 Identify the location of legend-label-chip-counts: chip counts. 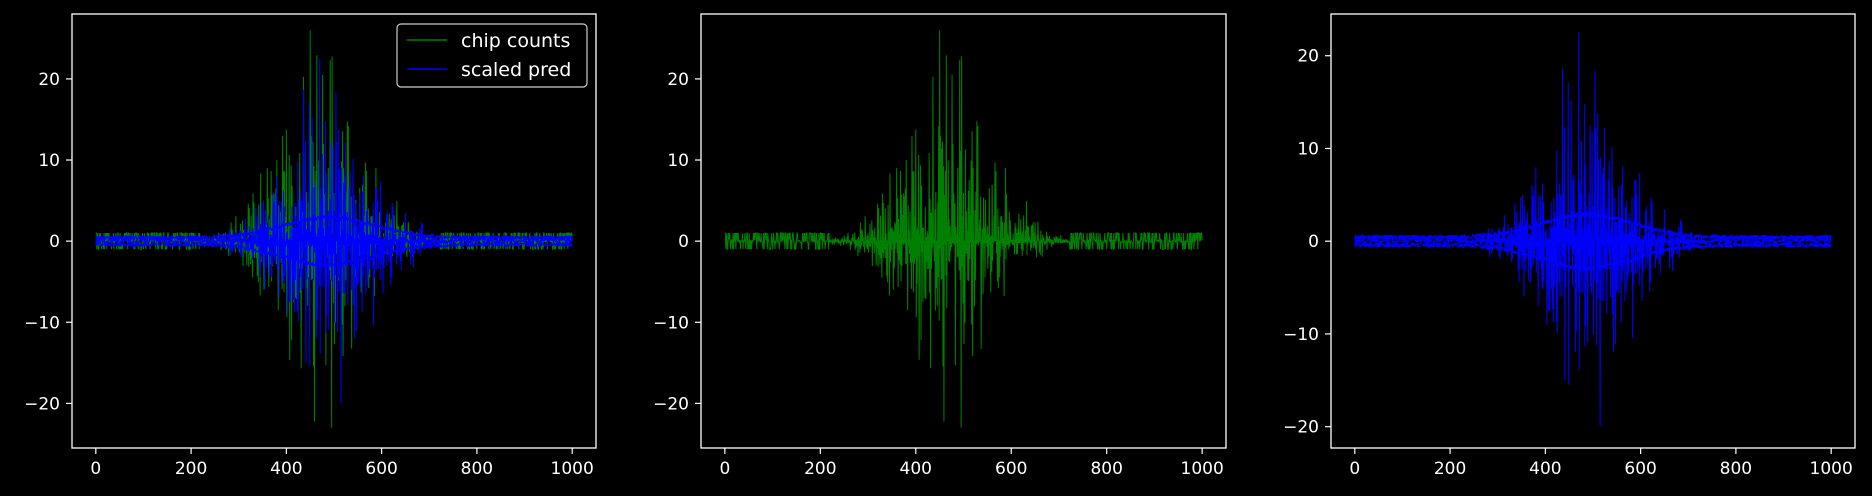
(515, 41).